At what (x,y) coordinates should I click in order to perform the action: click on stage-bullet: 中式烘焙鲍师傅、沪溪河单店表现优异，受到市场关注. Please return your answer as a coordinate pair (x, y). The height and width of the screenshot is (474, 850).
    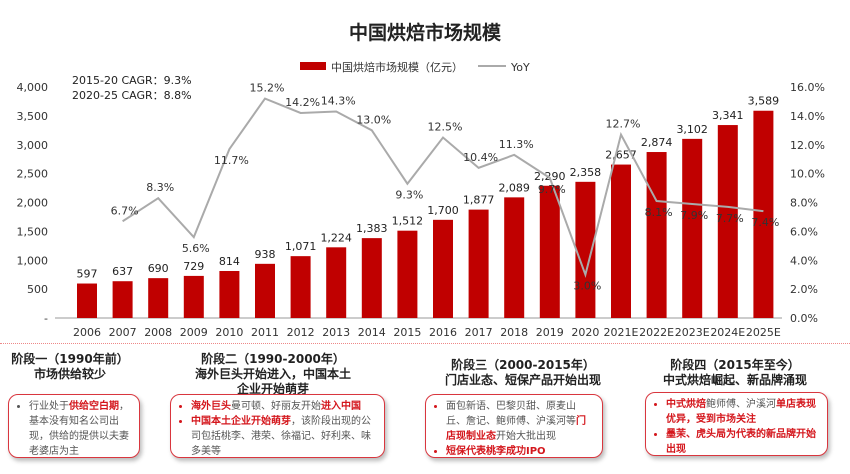
    Looking at the image, I should click on (742, 412).